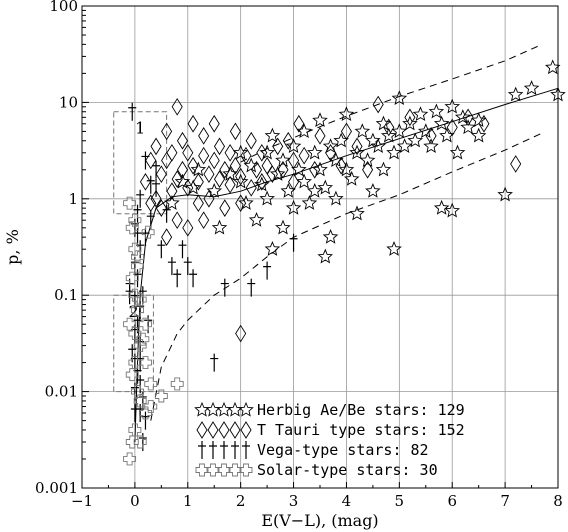 The width and height of the screenshot is (568, 532). Describe the element at coordinates (73, 199) in the screenshot. I see `y-tick-label: 1` at that location.